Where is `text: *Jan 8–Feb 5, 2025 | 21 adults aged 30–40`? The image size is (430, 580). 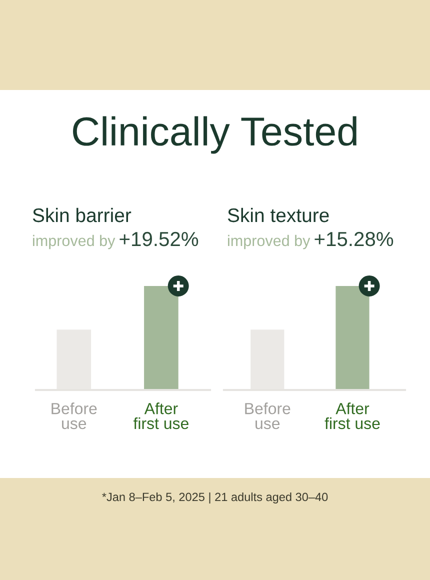 text: *Jan 8–Feb 5, 2025 | 21 adults aged 30–40 is located at coordinates (215, 498).